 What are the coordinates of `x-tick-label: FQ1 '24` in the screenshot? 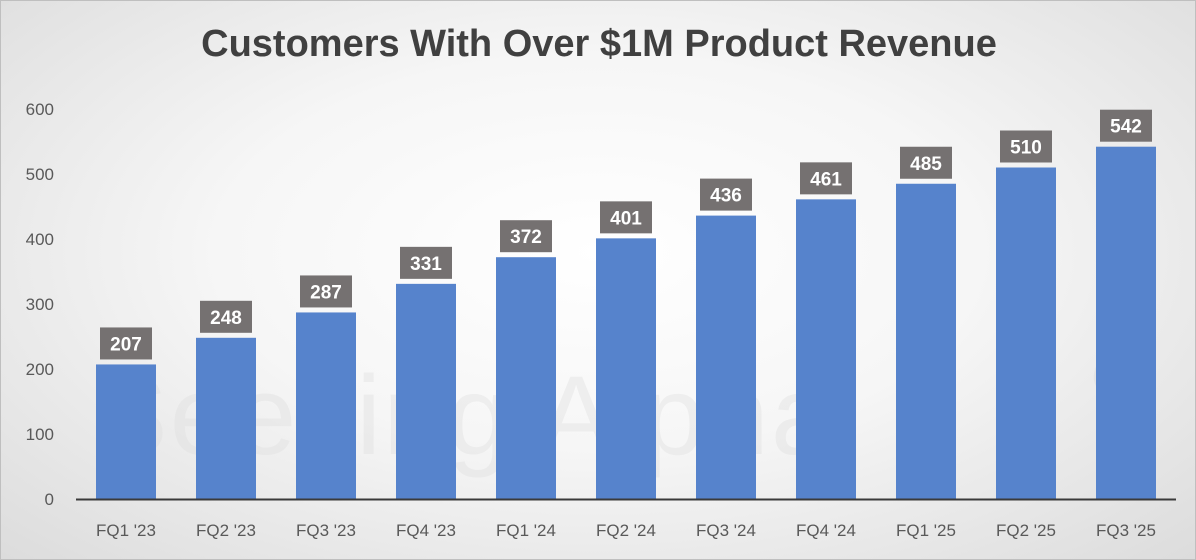 It's located at (526, 530).